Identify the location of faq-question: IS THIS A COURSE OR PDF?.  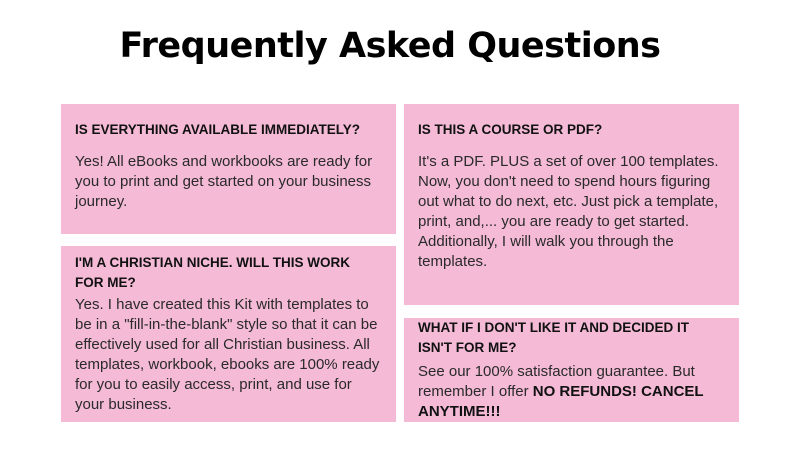
(510, 129).